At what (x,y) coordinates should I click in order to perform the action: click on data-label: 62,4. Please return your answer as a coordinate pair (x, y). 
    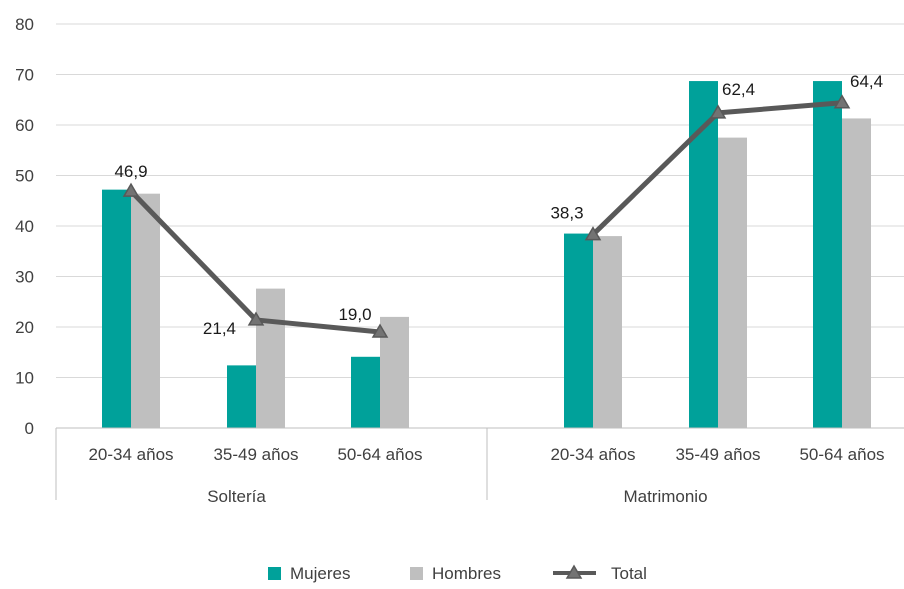
    Looking at the image, I should click on (738, 89).